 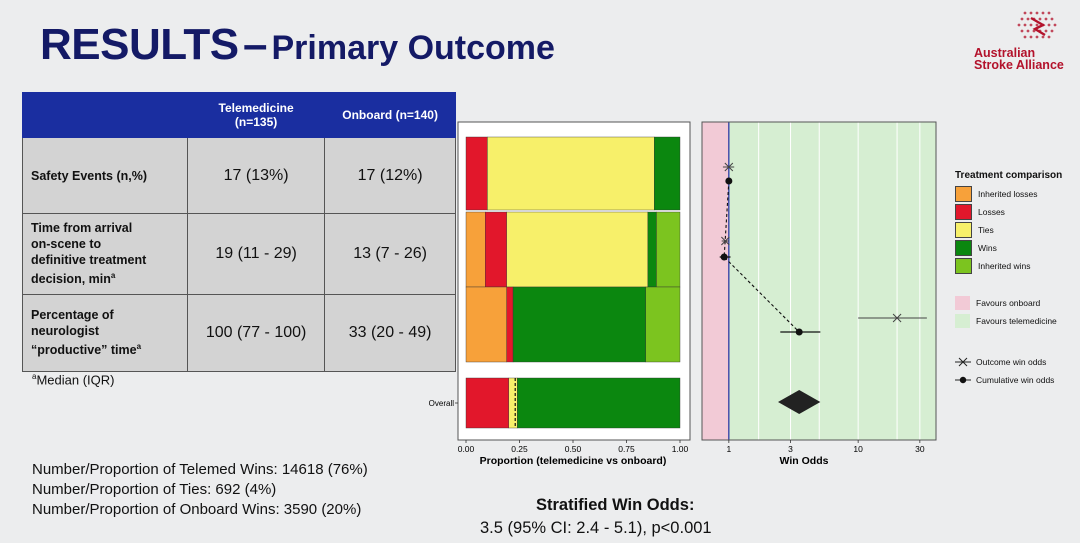 What do you see at coordinates (1015, 380) in the screenshot?
I see `legend-label: Cumulative win odds` at bounding box center [1015, 380].